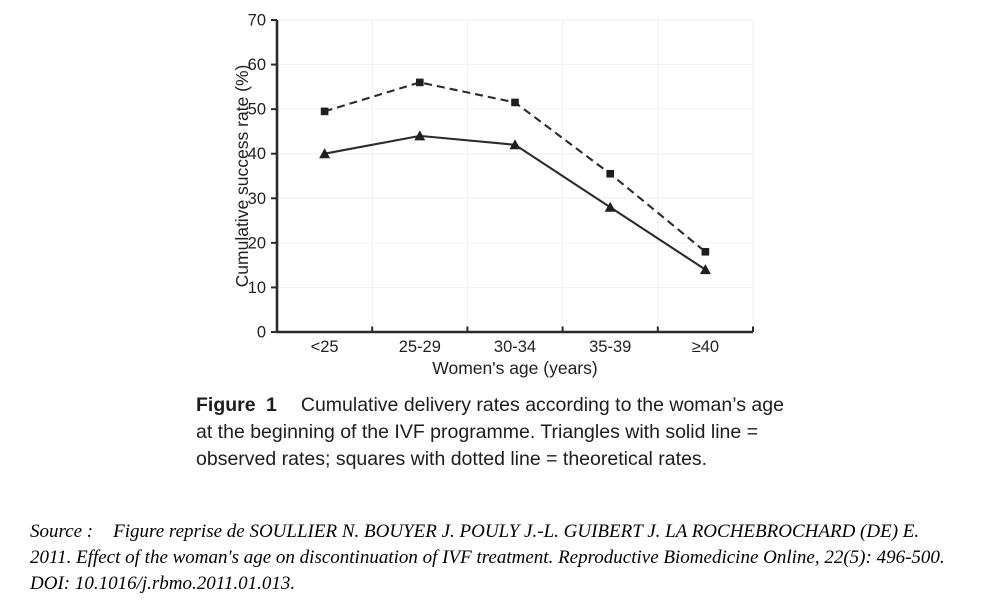 This screenshot has width=983, height=615. What do you see at coordinates (257, 110) in the screenshot?
I see `y-tick-label: 50` at bounding box center [257, 110].